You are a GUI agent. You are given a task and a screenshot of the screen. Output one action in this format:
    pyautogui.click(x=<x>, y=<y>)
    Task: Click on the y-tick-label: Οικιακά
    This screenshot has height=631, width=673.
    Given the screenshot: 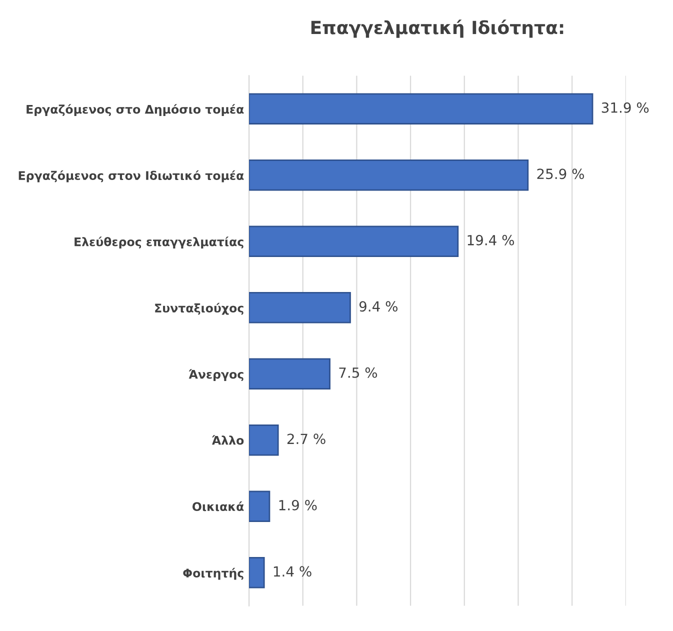 What is the action you would take?
    pyautogui.click(x=218, y=506)
    